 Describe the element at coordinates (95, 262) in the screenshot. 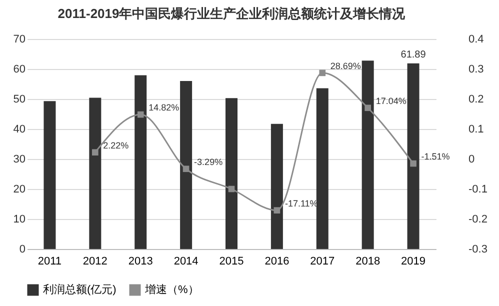

I see `x-tick-label: 2012` at that location.